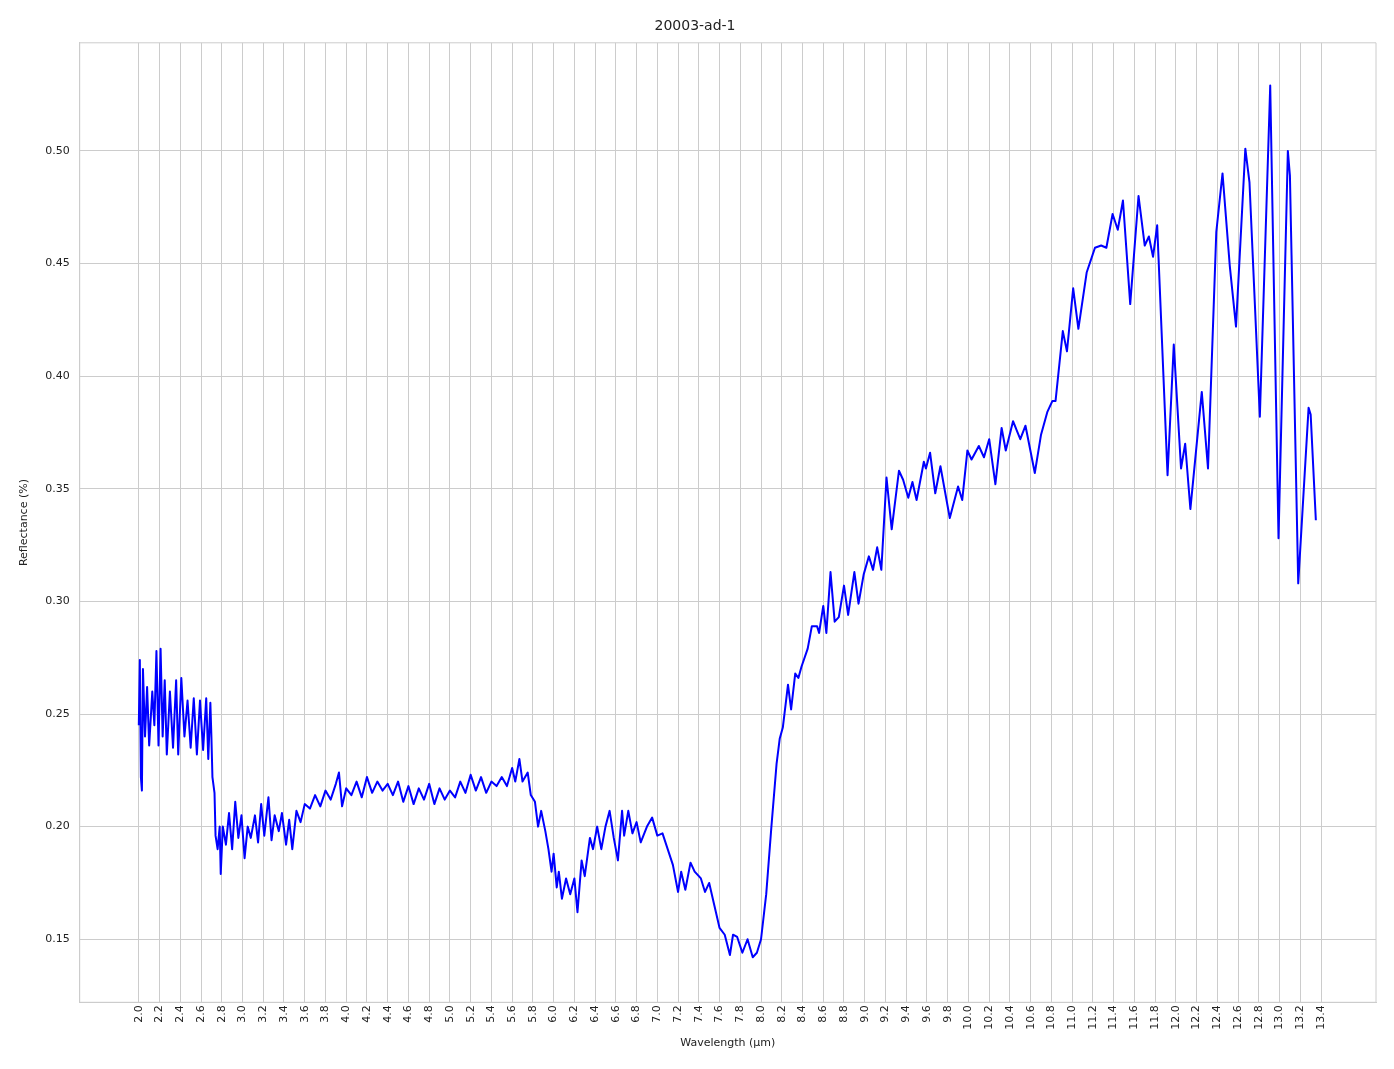 The image size is (1394, 1069). What do you see at coordinates (781, 1014) in the screenshot?
I see `x-tick-label: 8.2` at bounding box center [781, 1014].